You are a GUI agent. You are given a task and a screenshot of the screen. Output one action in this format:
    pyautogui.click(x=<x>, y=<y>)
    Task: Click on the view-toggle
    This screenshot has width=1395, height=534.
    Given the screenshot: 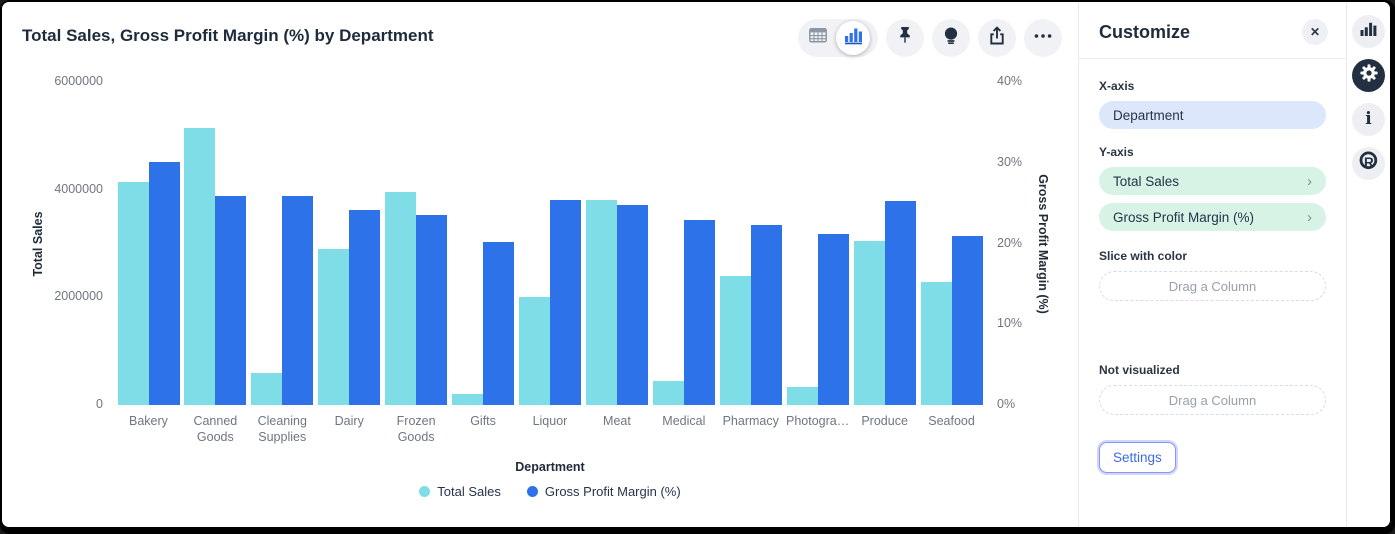 What is the action you would take?
    pyautogui.click(x=838, y=38)
    